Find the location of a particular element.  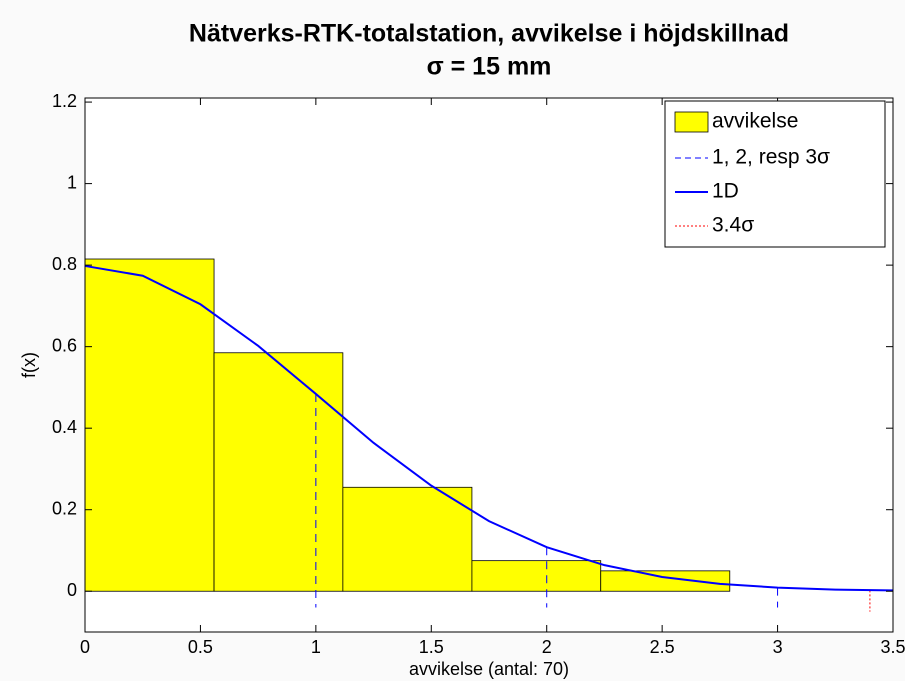

y-tick-label: 0.2 is located at coordinates (64, 508).